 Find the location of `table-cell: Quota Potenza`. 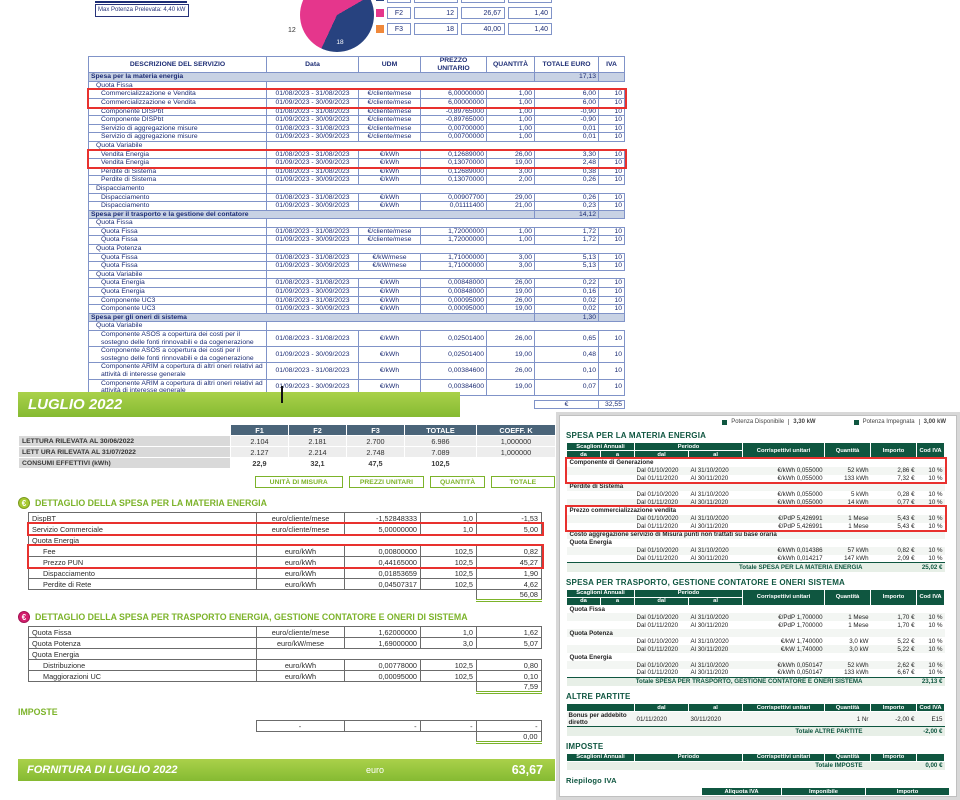

table-cell: Quota Potenza is located at coordinates (177, 249).